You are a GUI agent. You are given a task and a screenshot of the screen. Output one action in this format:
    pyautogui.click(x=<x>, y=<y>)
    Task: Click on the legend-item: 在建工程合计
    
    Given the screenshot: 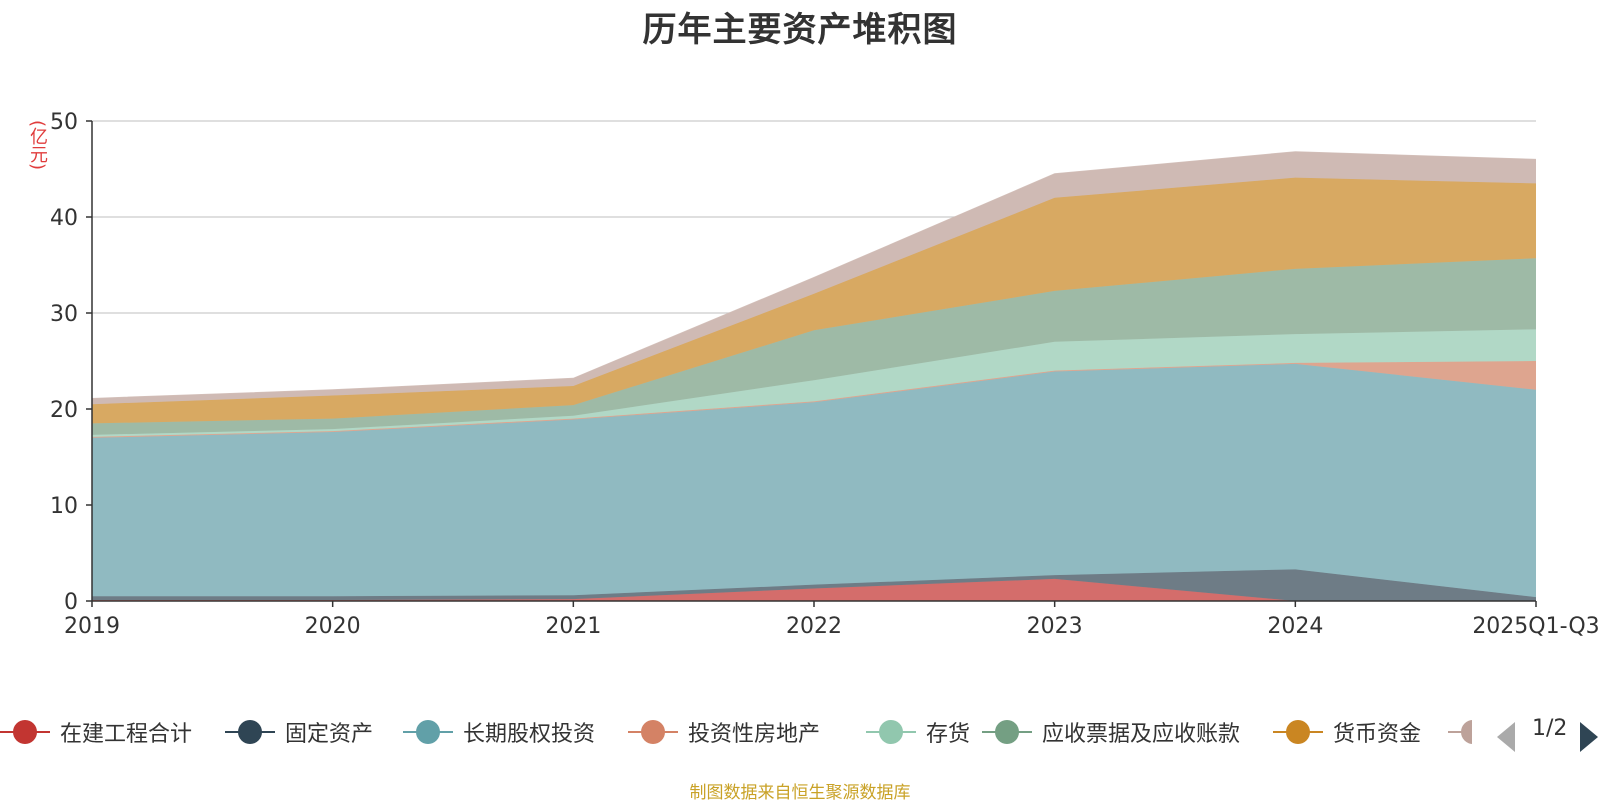 What is the action you would take?
    pyautogui.click(x=96, y=732)
    